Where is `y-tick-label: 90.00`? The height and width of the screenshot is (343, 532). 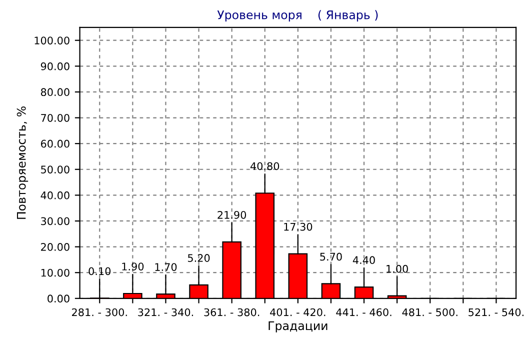
y-tick-label: 90.00 is located at coordinates (55, 66).